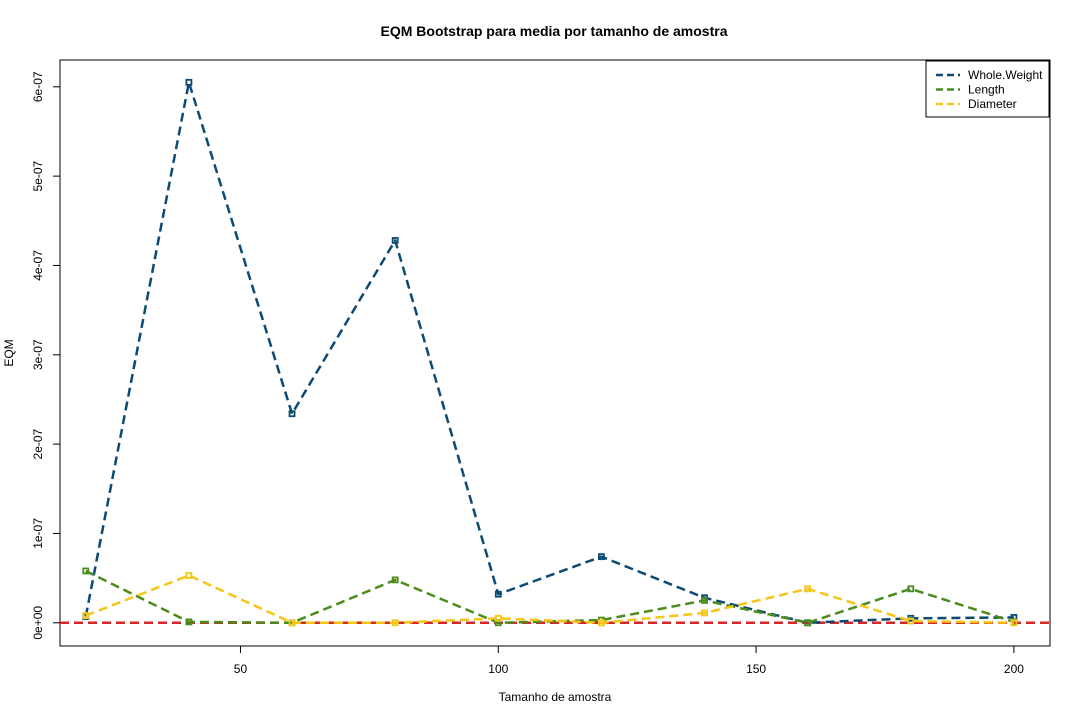 The height and width of the screenshot is (720, 1080). I want to click on y-axis: 0e+00 1e-07 2e-07 3e-07 4e-07 5e-07 6e-07, so click(45, 355).